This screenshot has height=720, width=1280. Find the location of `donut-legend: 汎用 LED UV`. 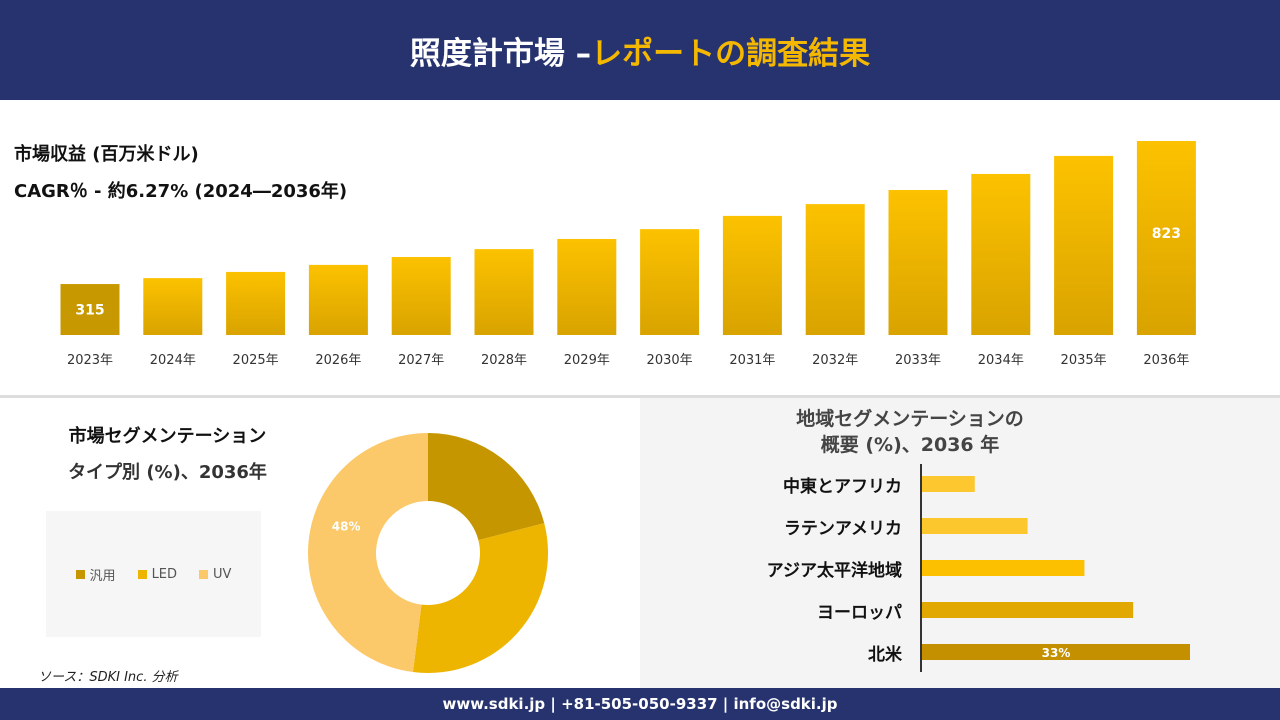

donut-legend: 汎用 LED UV is located at coordinates (153, 574).